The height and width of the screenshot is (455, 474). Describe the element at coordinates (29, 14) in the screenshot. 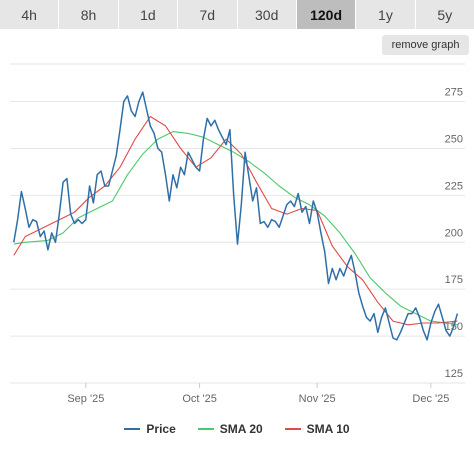

I see `tab-4h: 4h` at that location.